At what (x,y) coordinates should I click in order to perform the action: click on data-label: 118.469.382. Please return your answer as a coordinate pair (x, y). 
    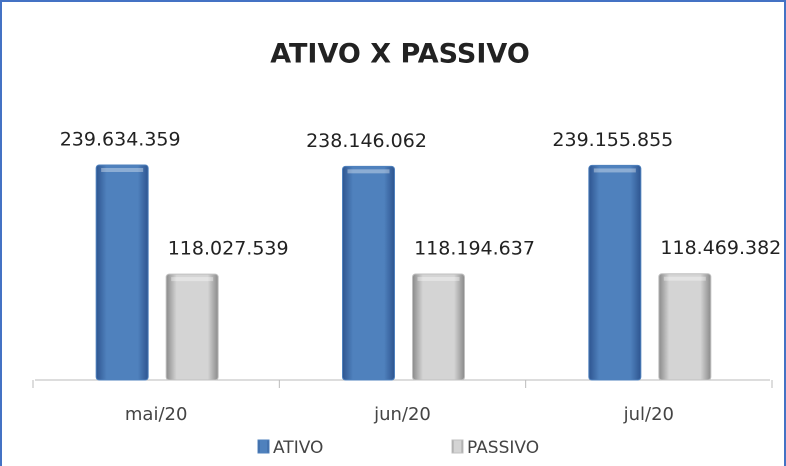
    Looking at the image, I should click on (720, 248).